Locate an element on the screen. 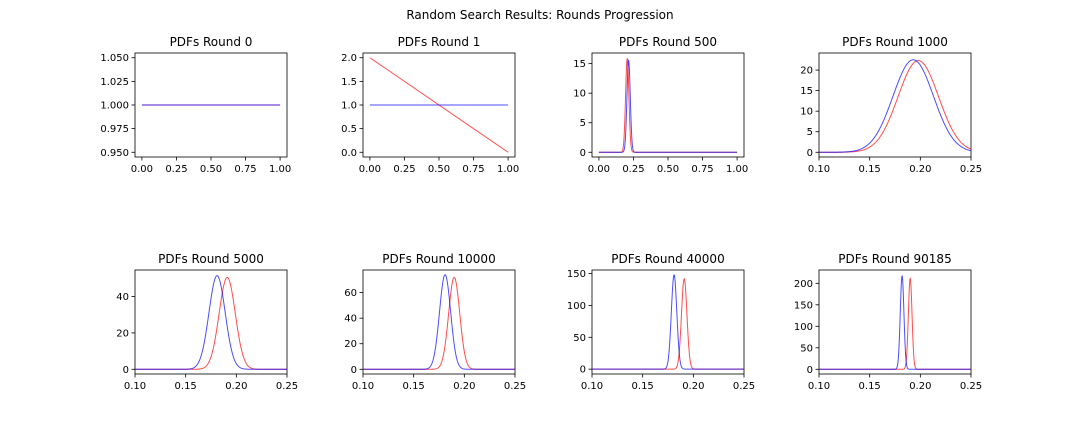  subplot-title: PDFs Round 1000 is located at coordinates (895, 42).